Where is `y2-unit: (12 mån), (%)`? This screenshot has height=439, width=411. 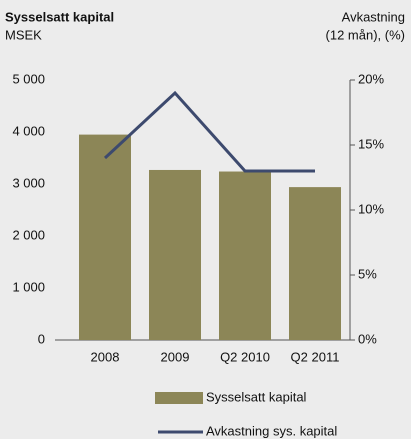
y2-unit: (12 mån), (%) is located at coordinates (365, 34).